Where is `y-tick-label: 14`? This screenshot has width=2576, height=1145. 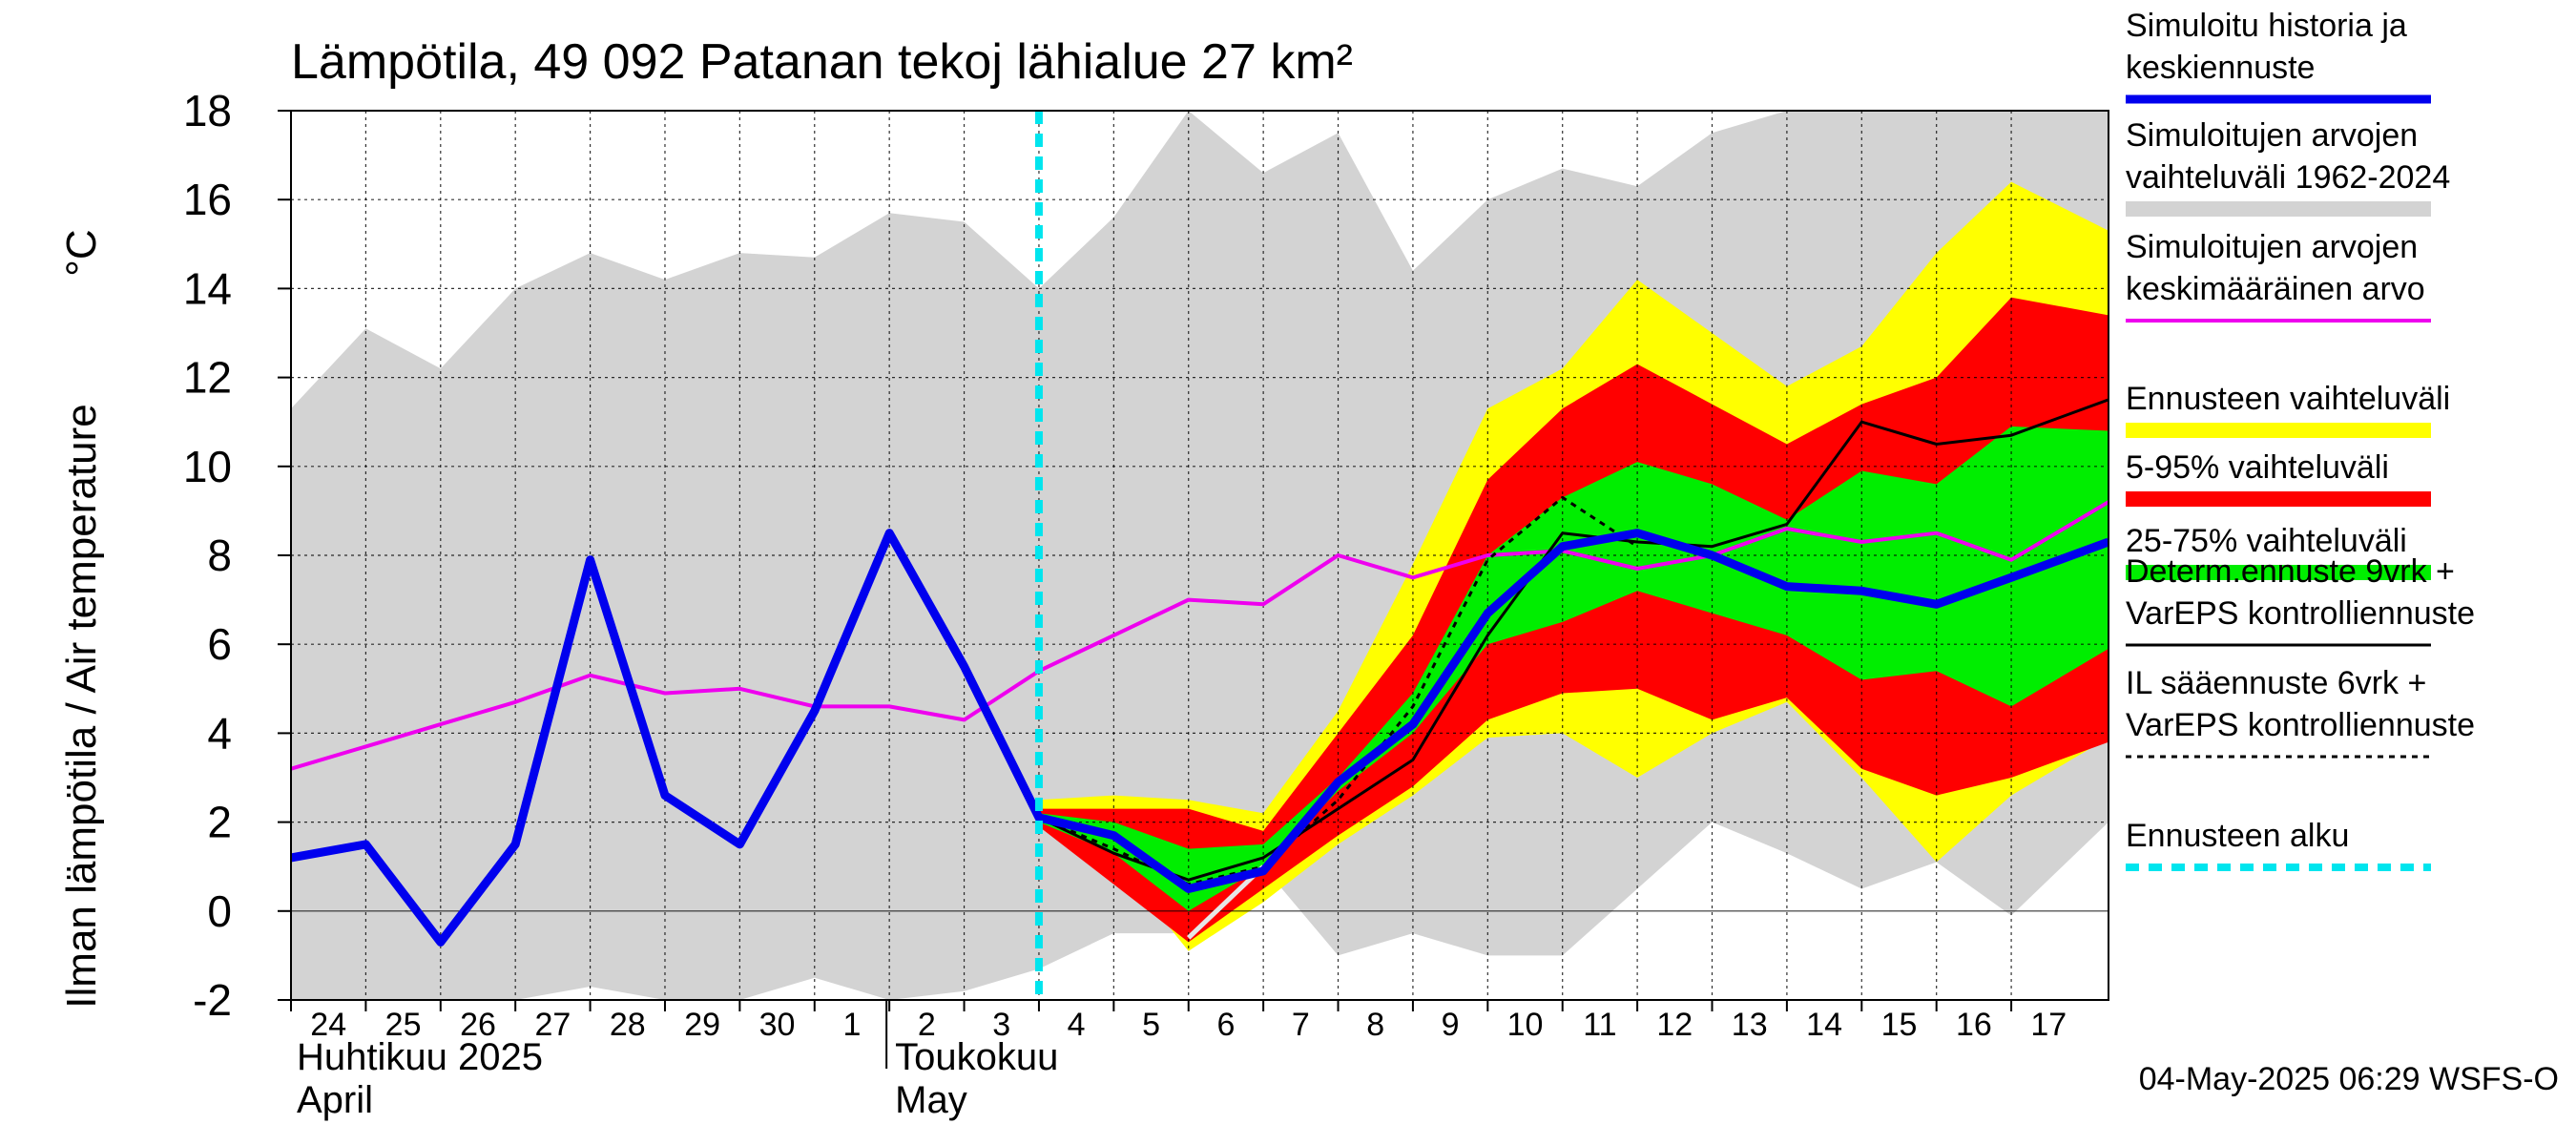
y-tick-label: 14 is located at coordinates (207, 288).